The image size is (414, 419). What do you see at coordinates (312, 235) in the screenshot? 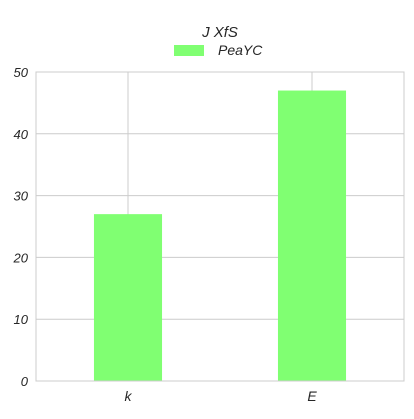
I see `bar-E` at bounding box center [312, 235].